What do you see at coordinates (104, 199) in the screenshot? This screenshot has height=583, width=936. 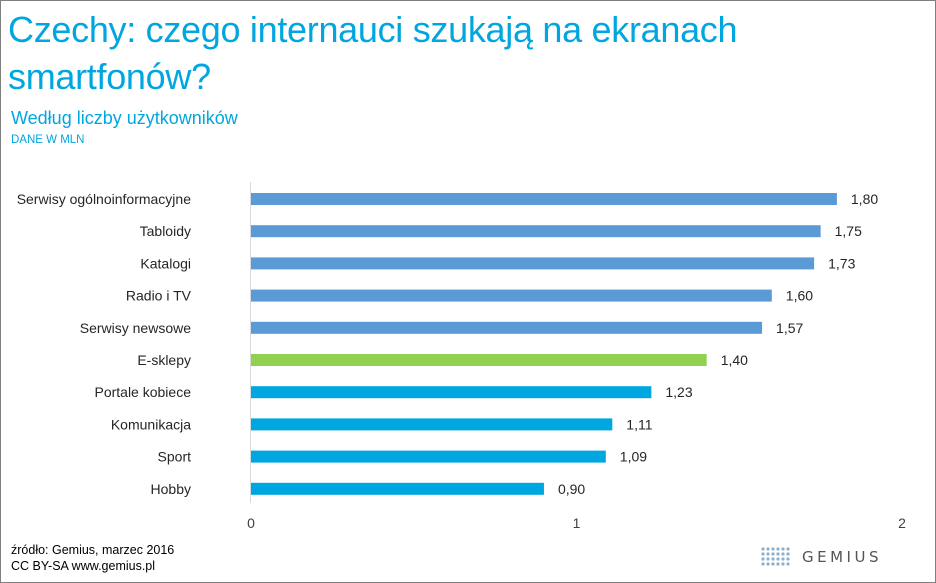 I see `category-label: Serwisy ogólnoinformacyjne` at bounding box center [104, 199].